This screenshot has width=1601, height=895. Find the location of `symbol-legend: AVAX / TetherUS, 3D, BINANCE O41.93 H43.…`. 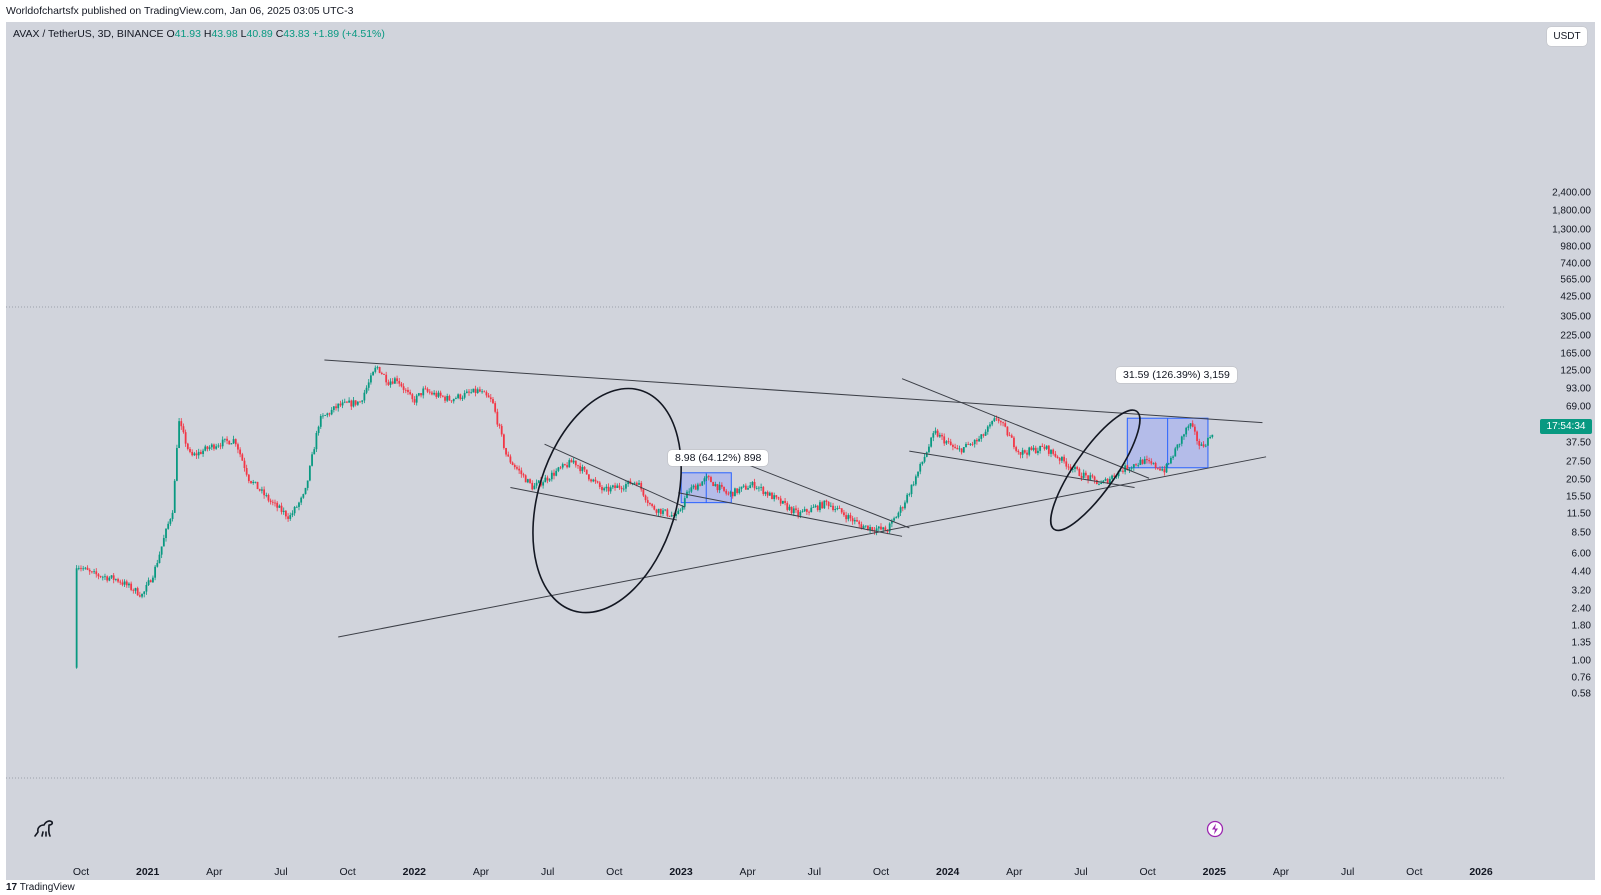

symbol-legend: AVAX / TetherUS, 3D, BINANCE O41.93 H43.… is located at coordinates (199, 34).